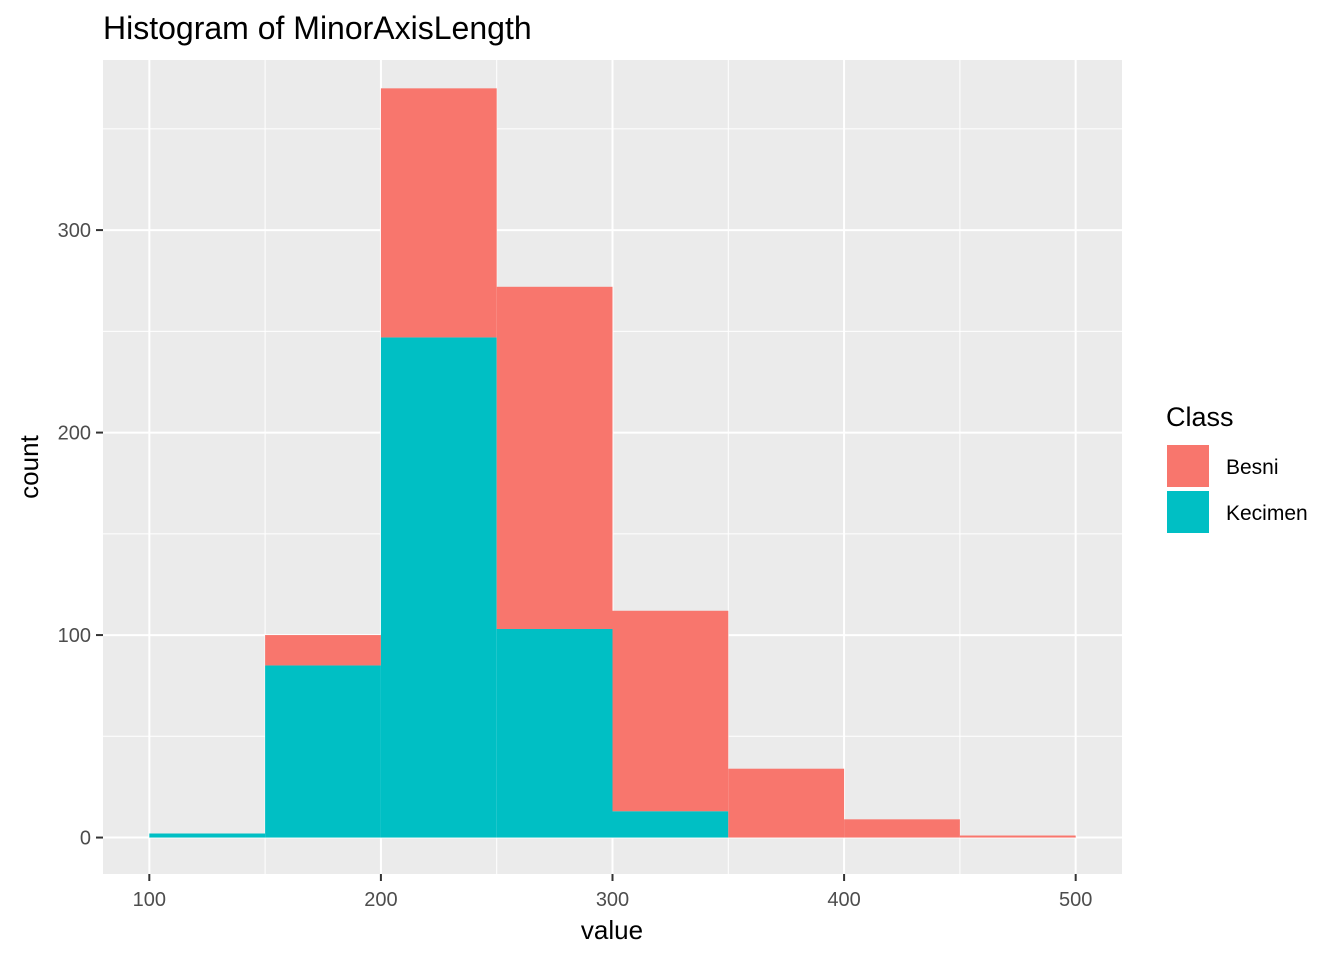  Describe the element at coordinates (80, 535) in the screenshot. I see `y-axis-ticks: 0 100 200 300` at that location.